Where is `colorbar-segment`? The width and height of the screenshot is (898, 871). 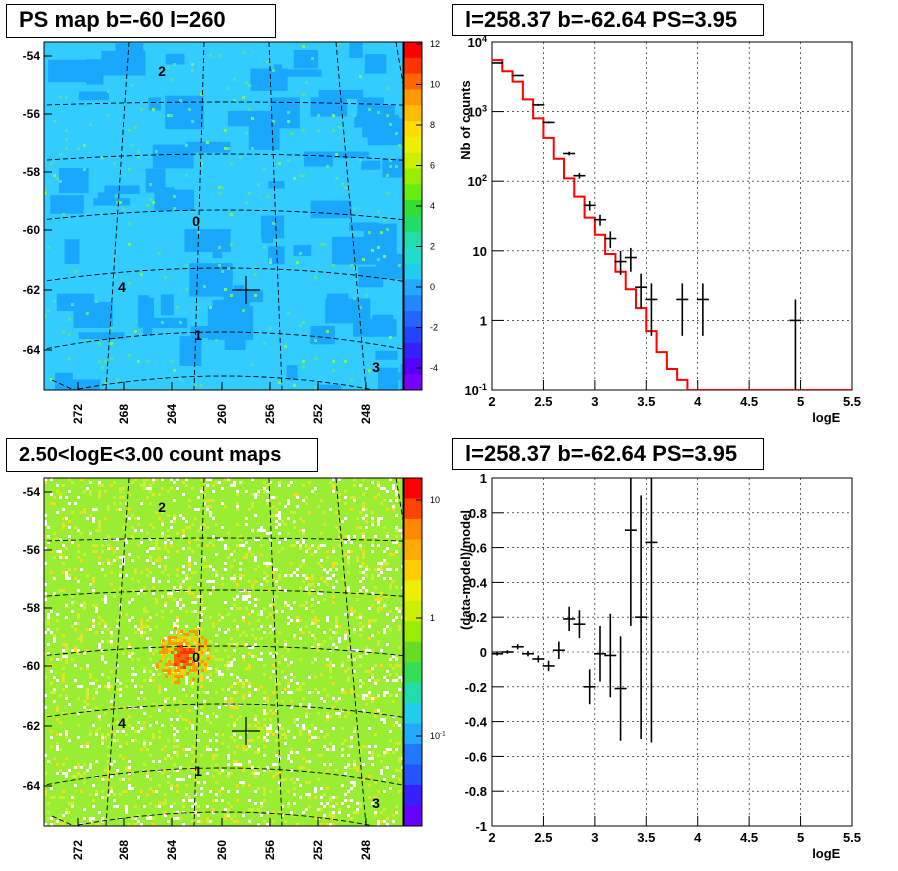
colorbar-segment is located at coordinates (413, 161).